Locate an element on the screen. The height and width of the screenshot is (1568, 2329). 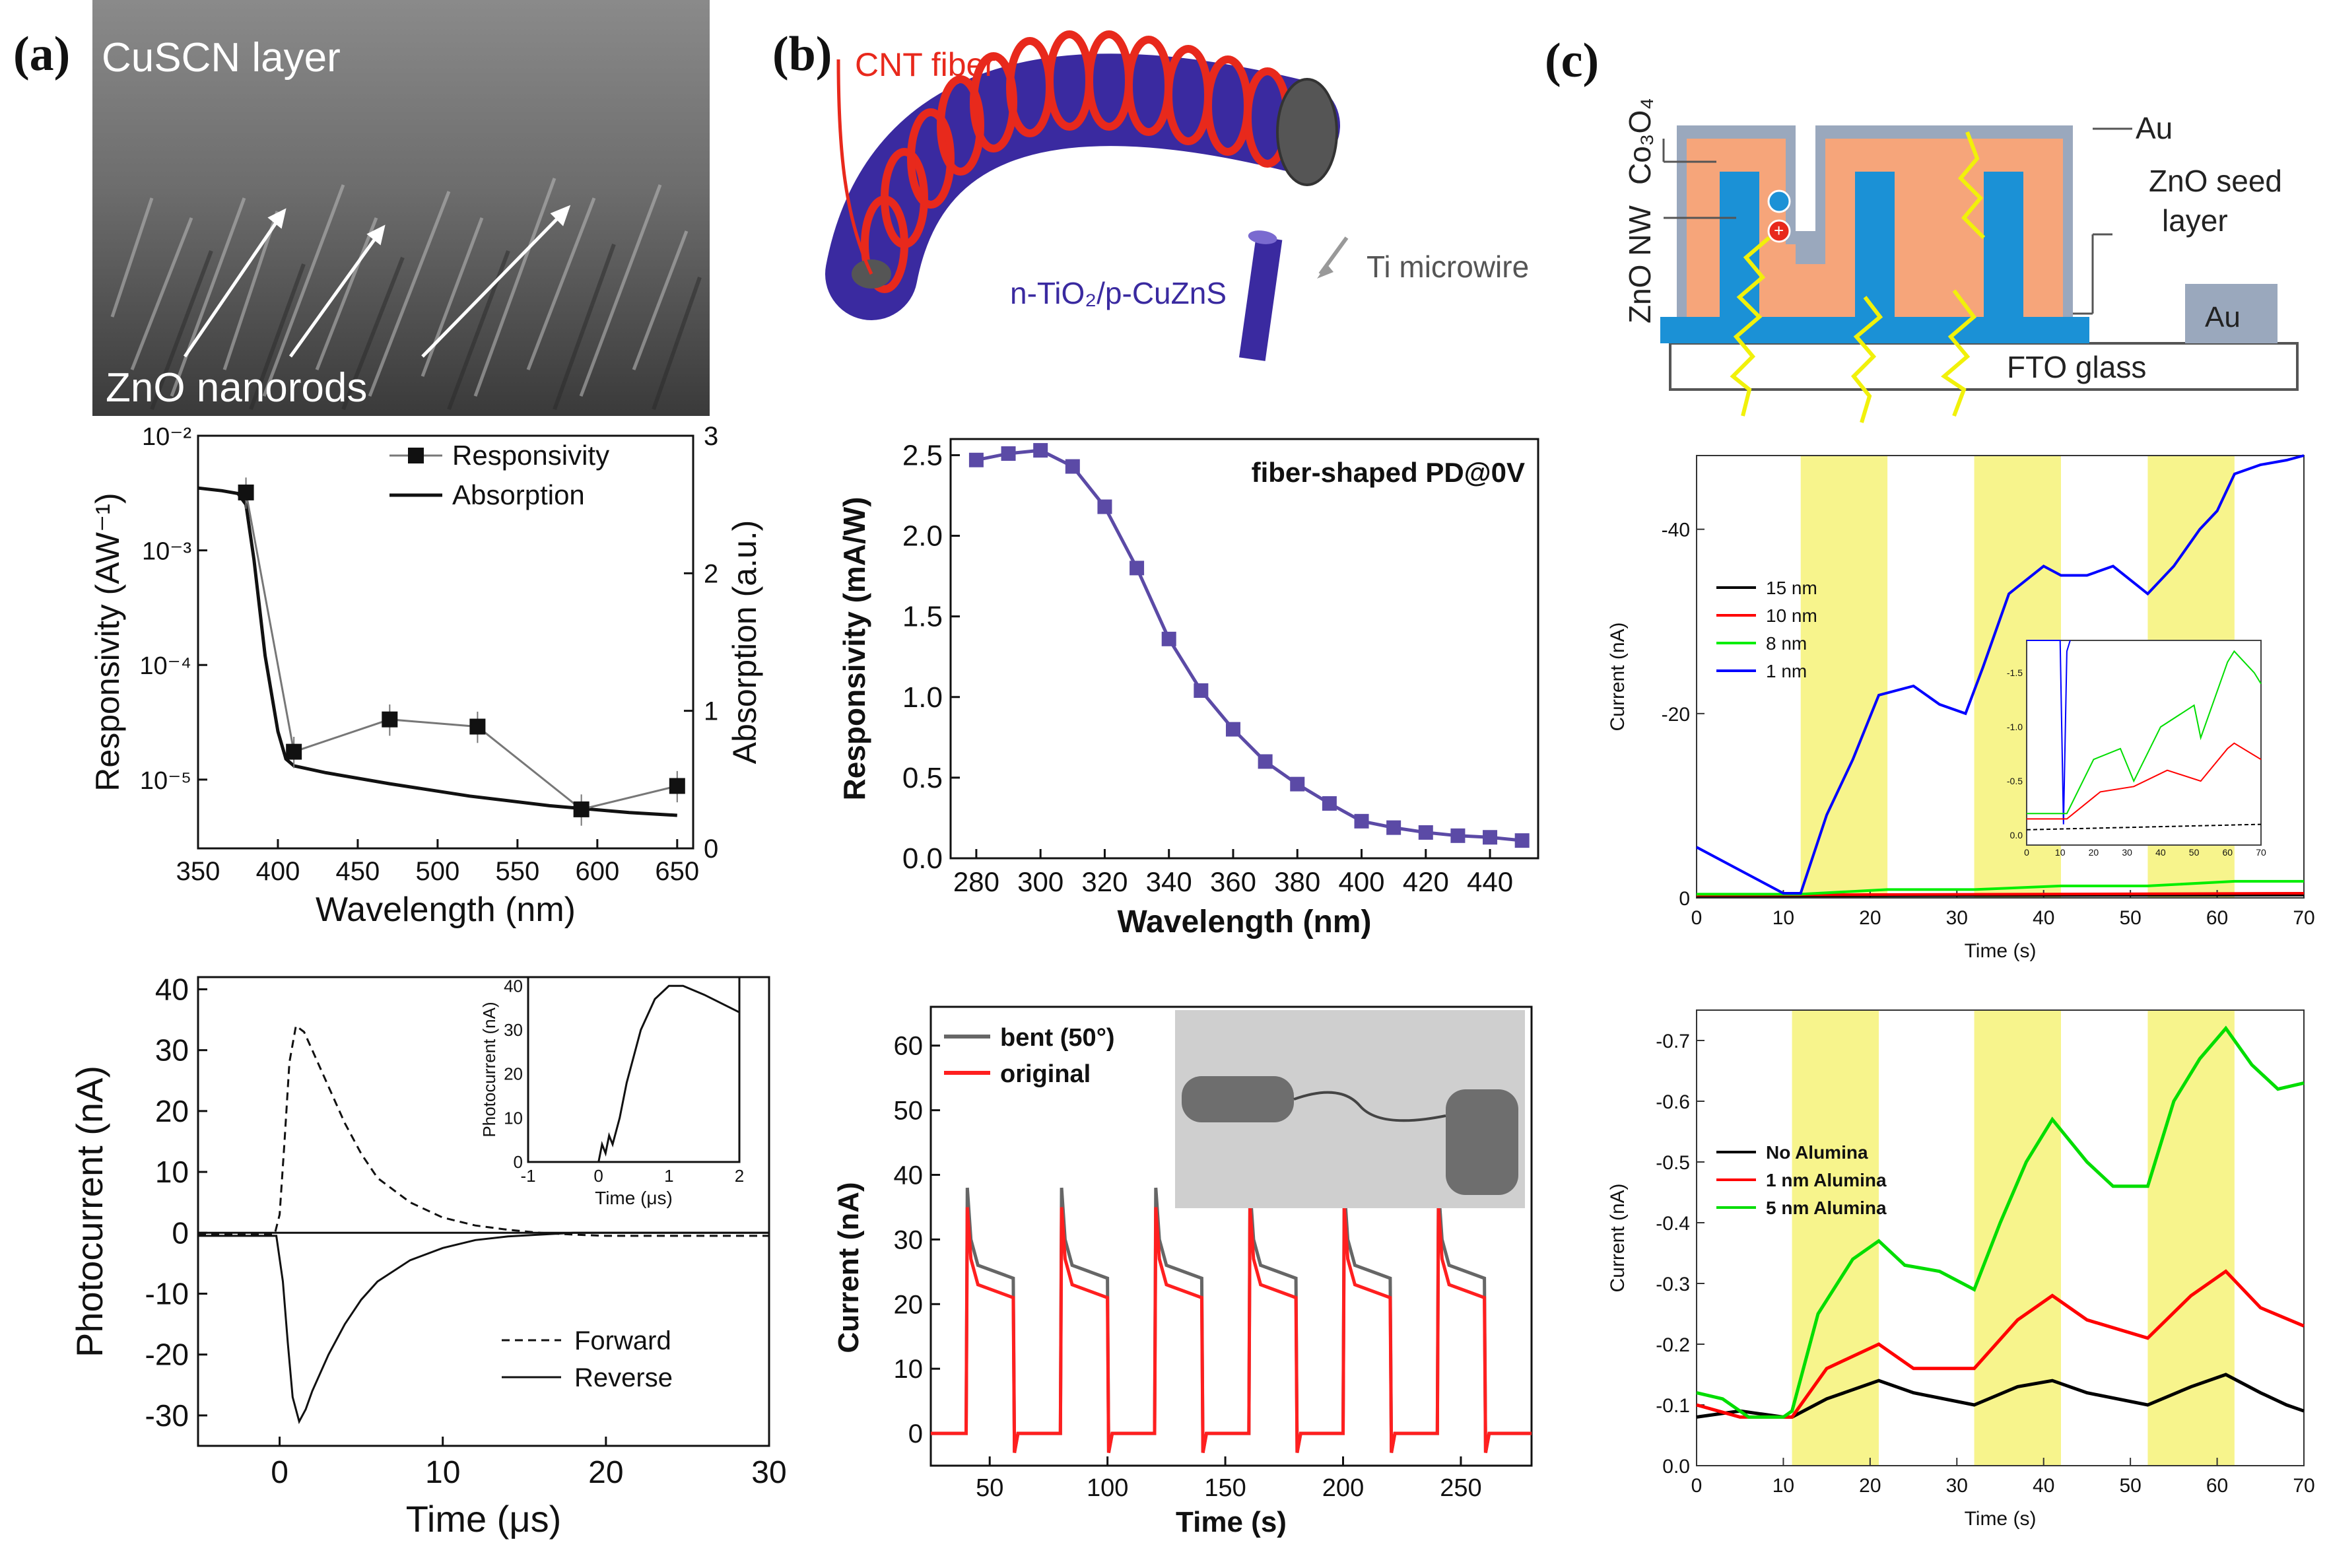
legend-label: 15 nm is located at coordinates (1791, 588).